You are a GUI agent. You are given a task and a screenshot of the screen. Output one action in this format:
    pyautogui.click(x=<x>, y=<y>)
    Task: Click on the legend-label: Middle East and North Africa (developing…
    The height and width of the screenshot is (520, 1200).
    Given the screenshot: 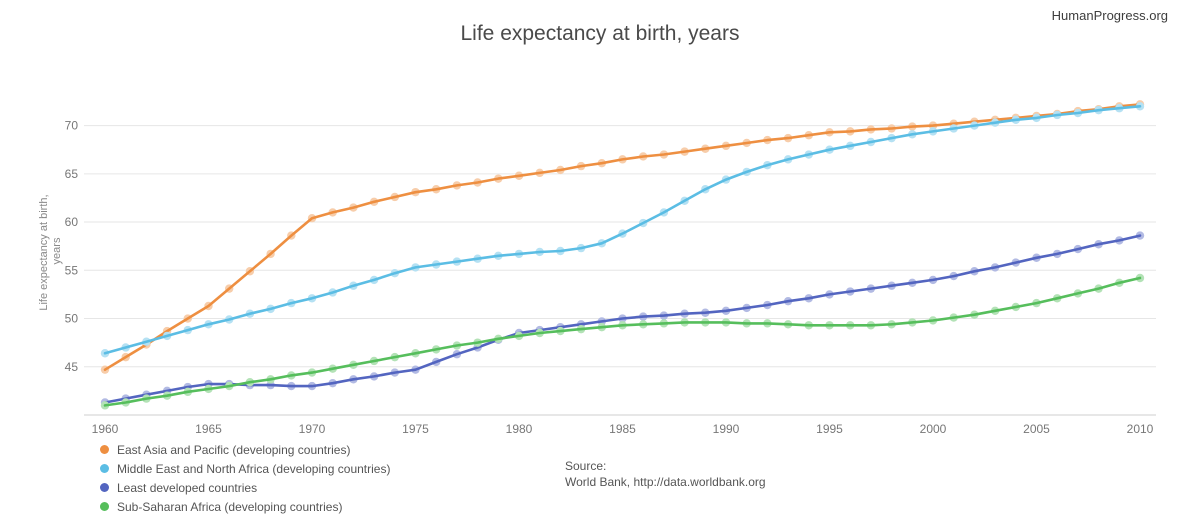 What is the action you would take?
    pyautogui.click(x=254, y=468)
    